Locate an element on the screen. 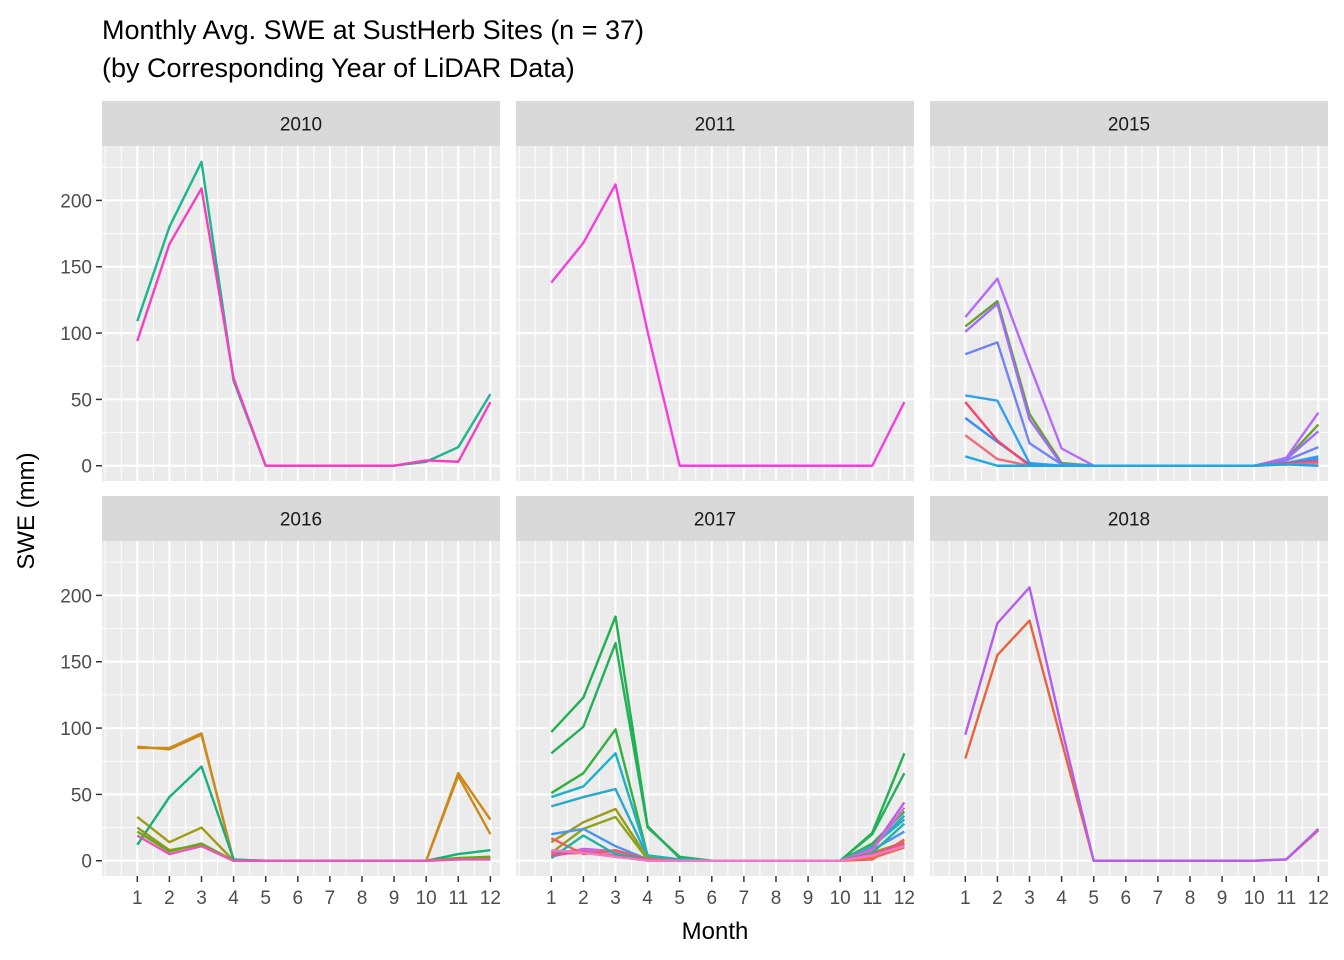  facet-strip-label: 2016 is located at coordinates (301, 520).